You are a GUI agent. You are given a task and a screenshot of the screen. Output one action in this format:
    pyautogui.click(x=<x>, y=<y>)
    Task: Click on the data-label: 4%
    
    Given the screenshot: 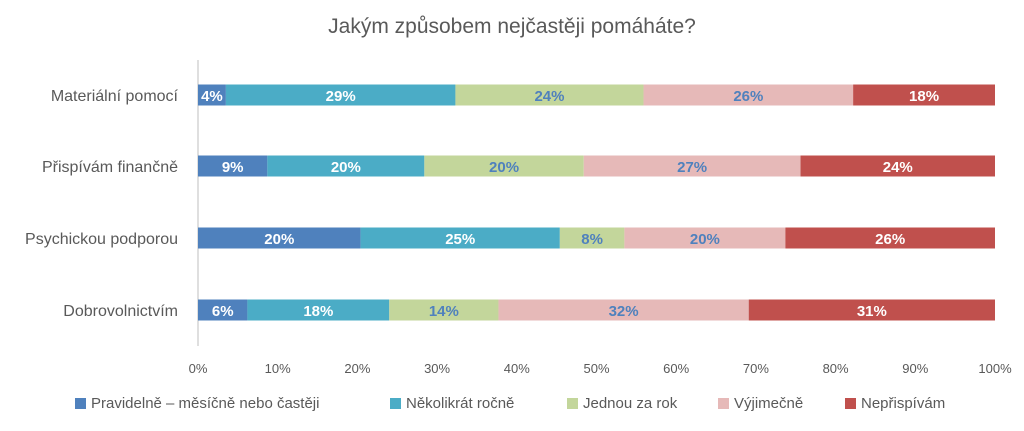 What is the action you would take?
    pyautogui.click(x=212, y=96)
    